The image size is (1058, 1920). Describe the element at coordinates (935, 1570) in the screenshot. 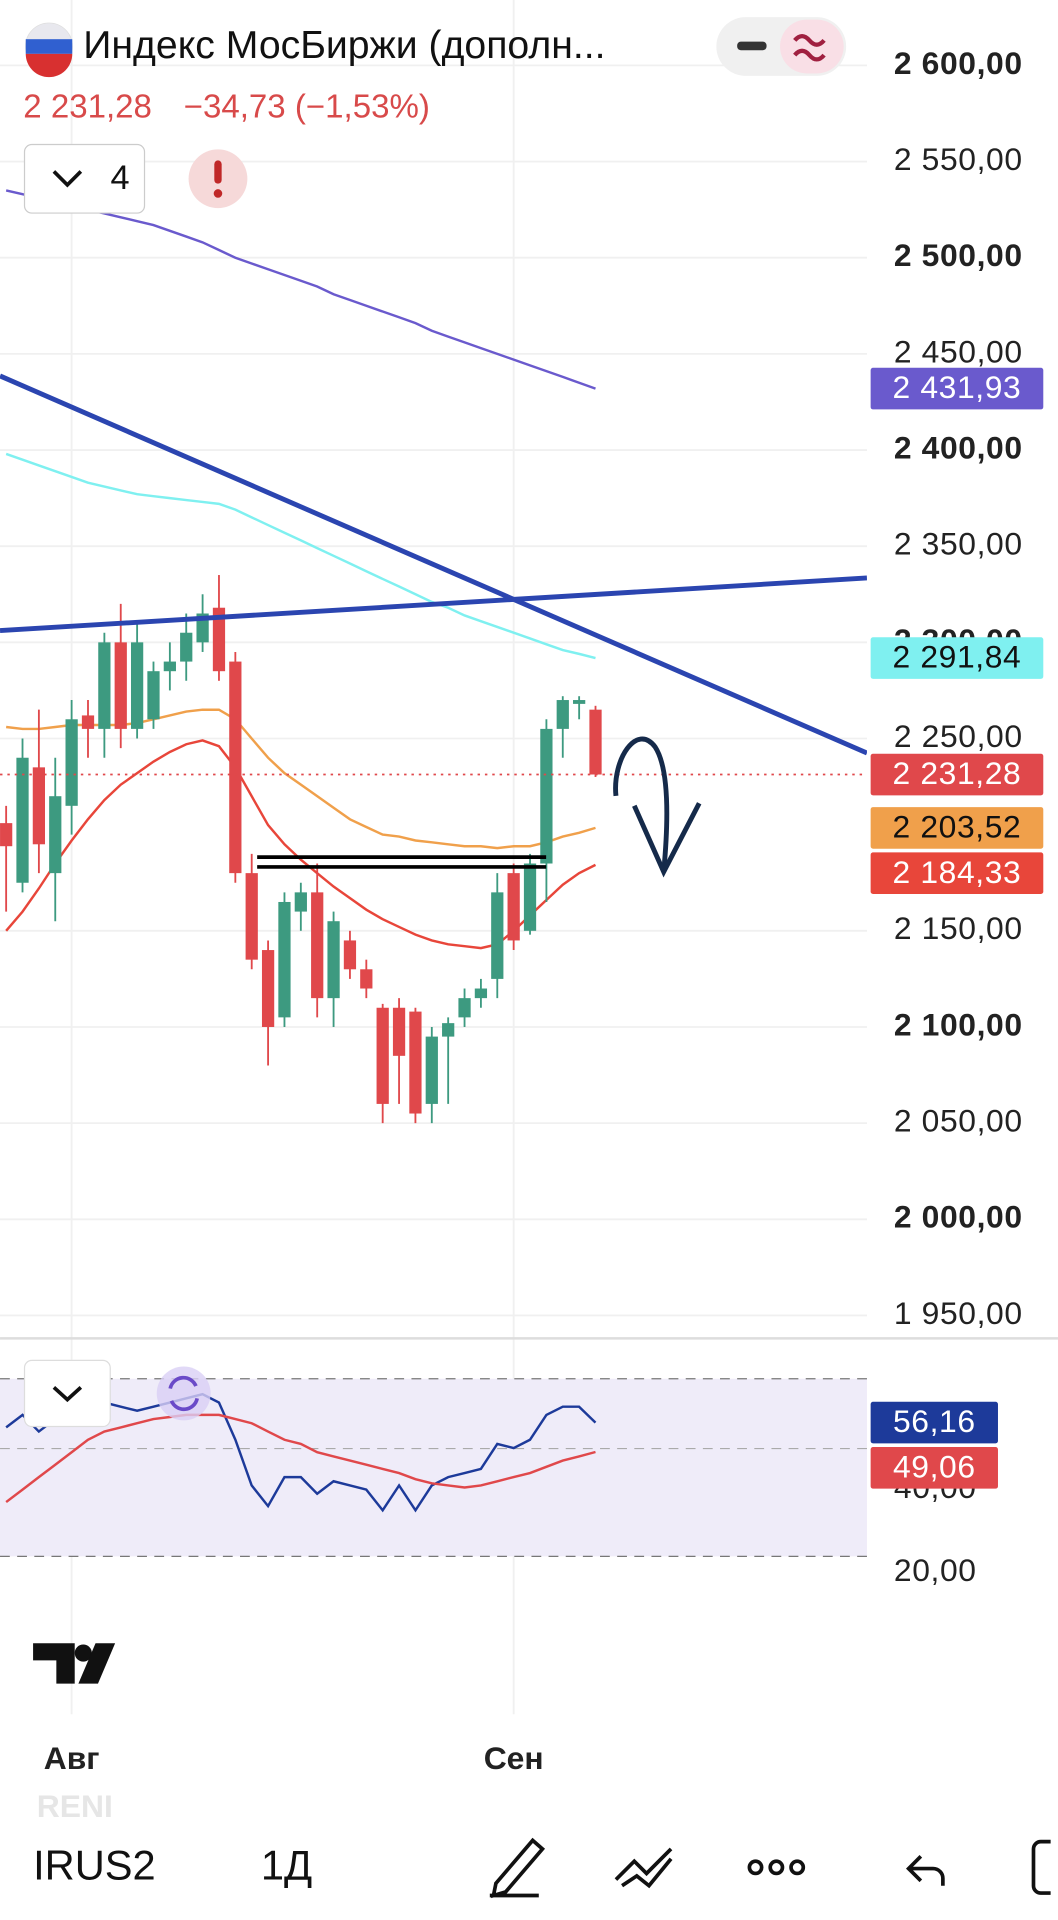

I see `rsi-tick-label: 20,00` at that location.